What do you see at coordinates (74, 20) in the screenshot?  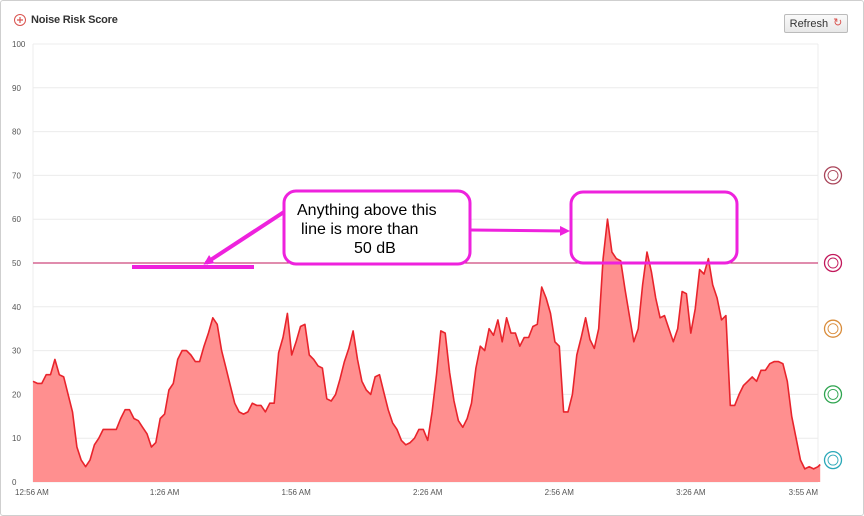 I see `panel-title: Noise Risk Score` at bounding box center [74, 20].